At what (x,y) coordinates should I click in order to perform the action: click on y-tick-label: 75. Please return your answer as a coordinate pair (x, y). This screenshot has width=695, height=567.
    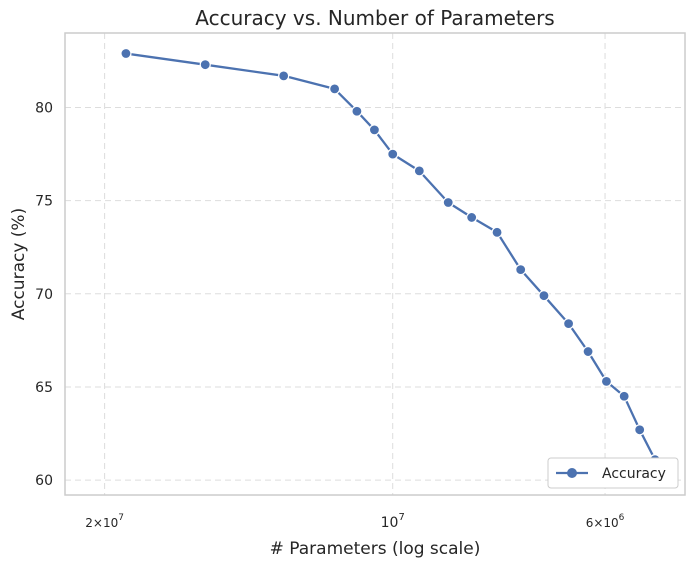
    Looking at the image, I should click on (44, 202).